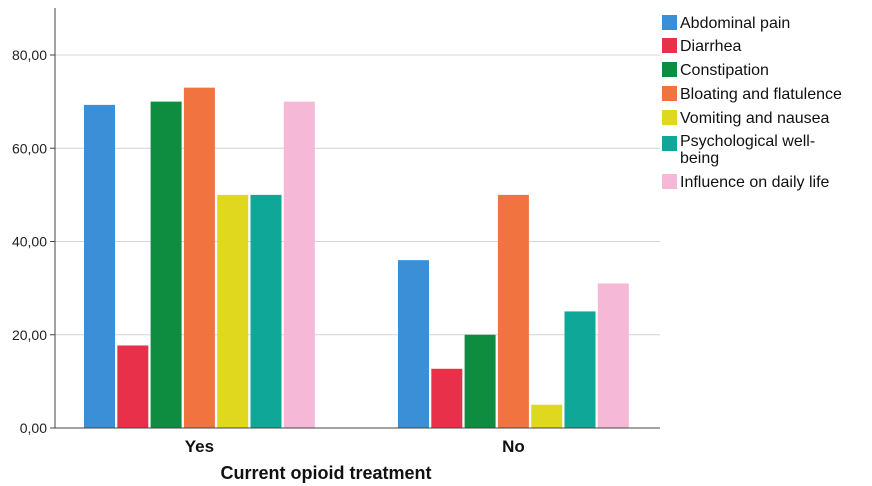  What do you see at coordinates (724, 70) in the screenshot?
I see `legend-label: Constipation` at bounding box center [724, 70].